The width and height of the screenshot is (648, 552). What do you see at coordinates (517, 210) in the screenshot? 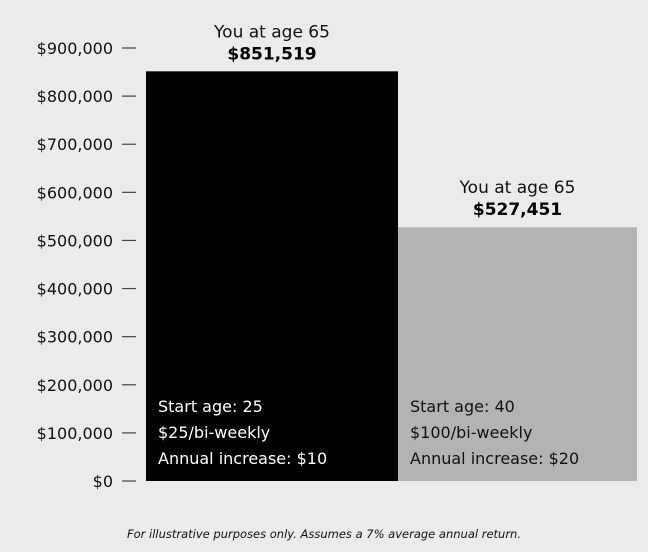
I see `bar-value-label: $527,451` at bounding box center [517, 210].